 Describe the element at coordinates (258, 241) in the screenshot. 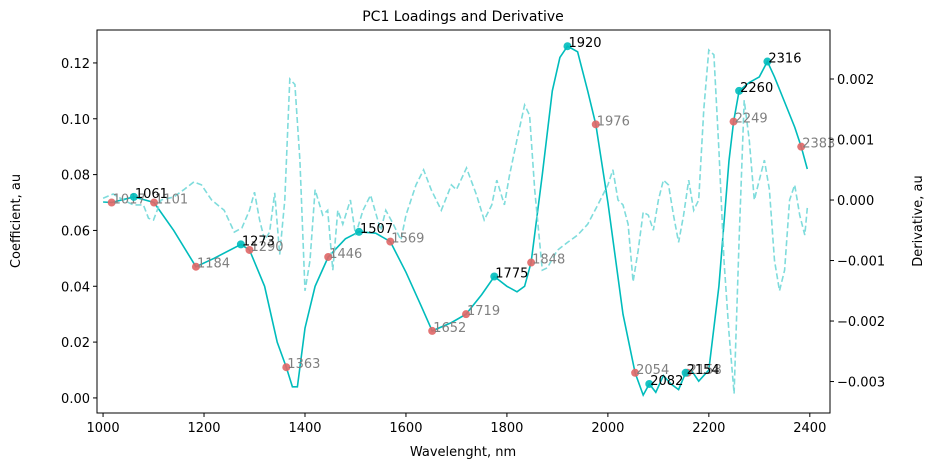

I see `marker-label: 1273` at that location.